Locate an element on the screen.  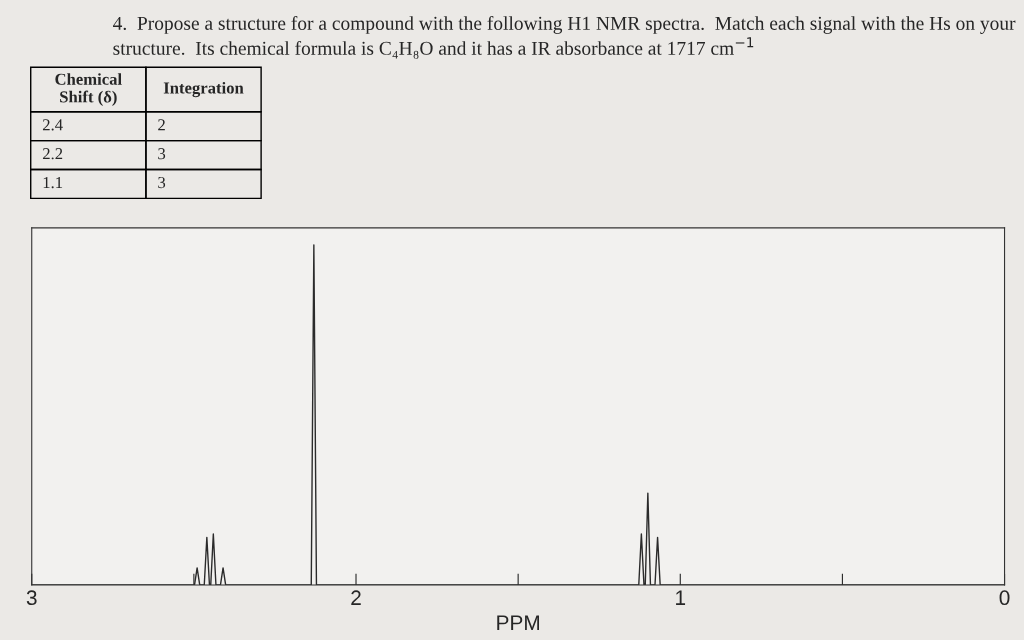
x-tick-label: 0 is located at coordinates (1004, 598).